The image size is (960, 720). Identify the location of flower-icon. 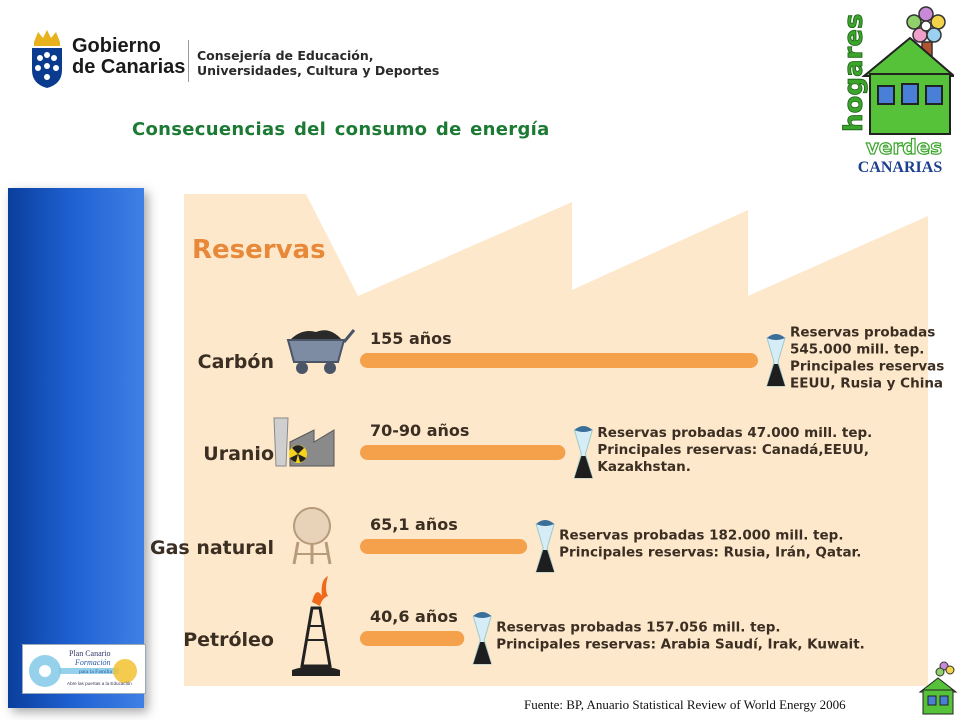
(926, 24).